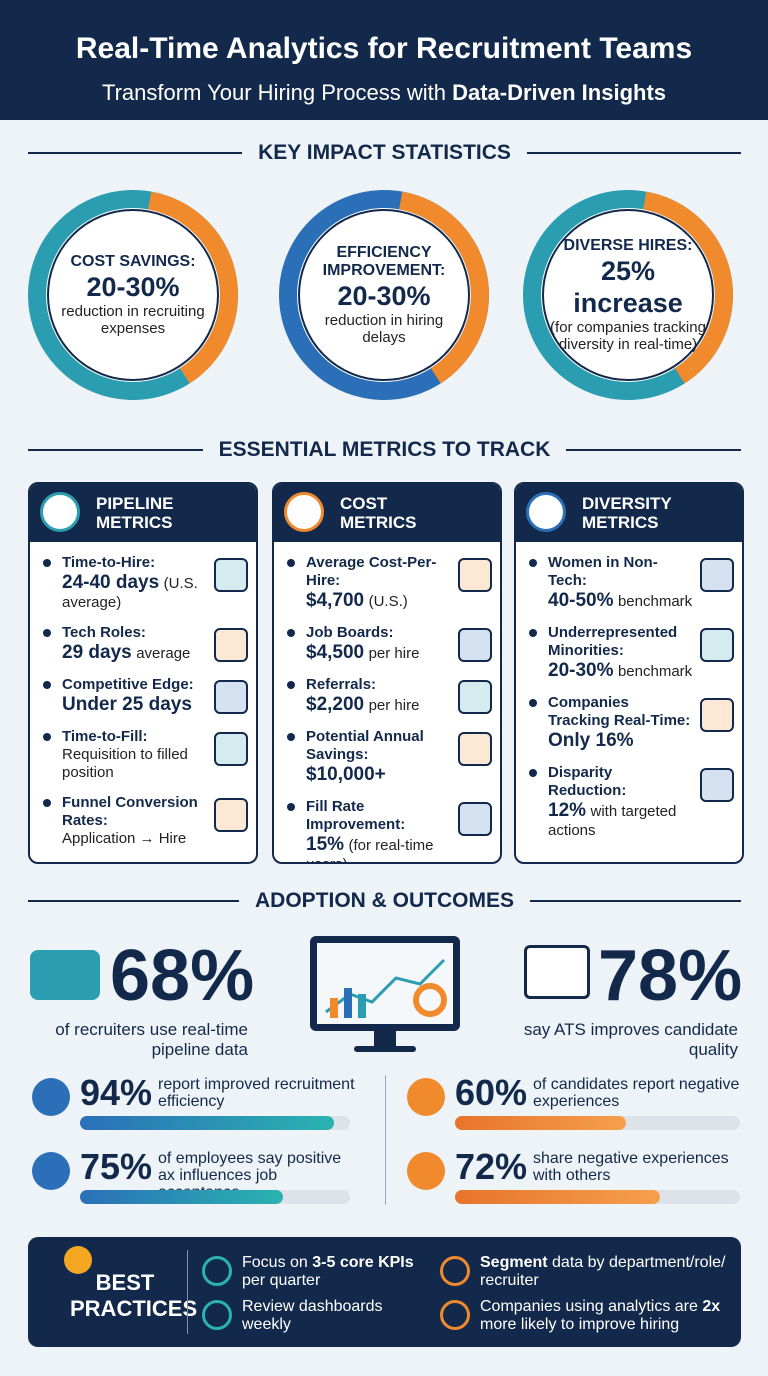  Describe the element at coordinates (346, 774) in the screenshot. I see `metric-value: $10,000+` at that location.